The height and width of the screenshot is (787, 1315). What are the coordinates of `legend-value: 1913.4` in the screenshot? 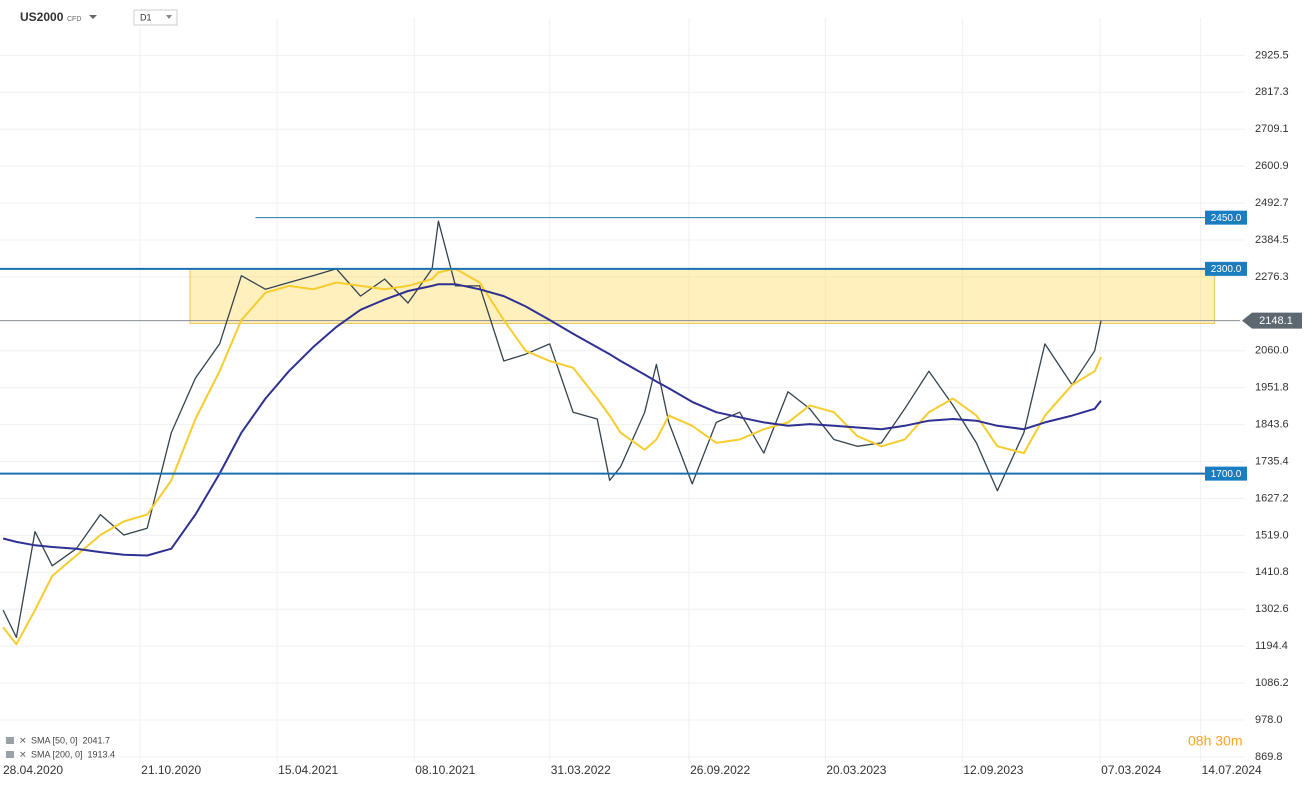 It's located at (102, 754).